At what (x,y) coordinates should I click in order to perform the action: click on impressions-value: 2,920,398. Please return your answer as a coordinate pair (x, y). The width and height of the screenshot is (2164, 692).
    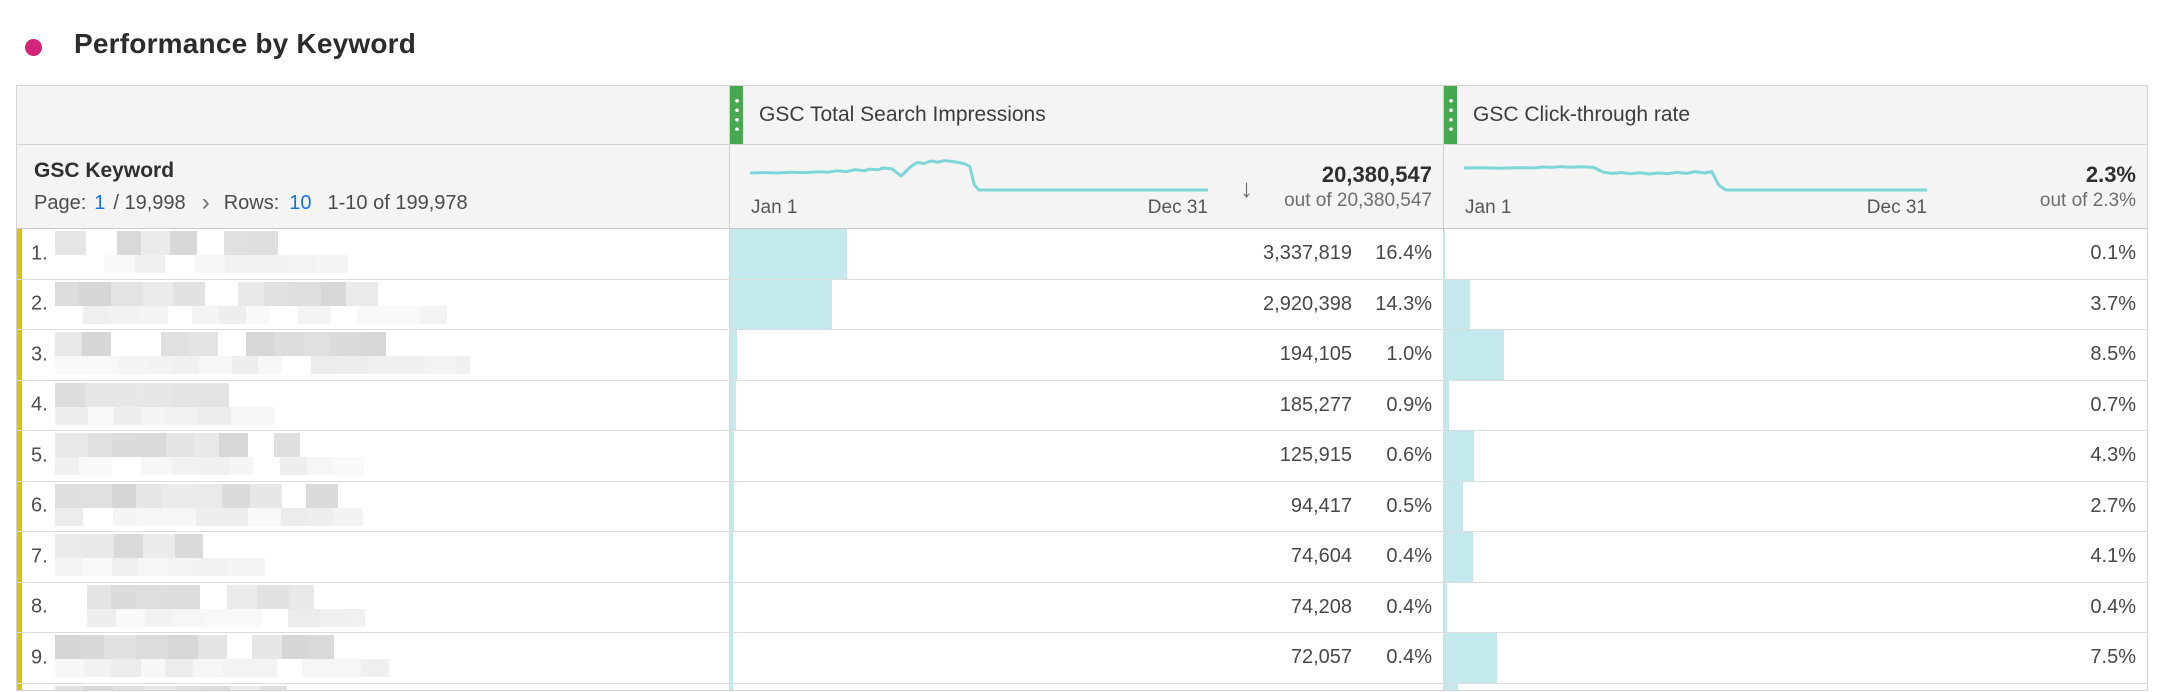
    Looking at the image, I should click on (1307, 303).